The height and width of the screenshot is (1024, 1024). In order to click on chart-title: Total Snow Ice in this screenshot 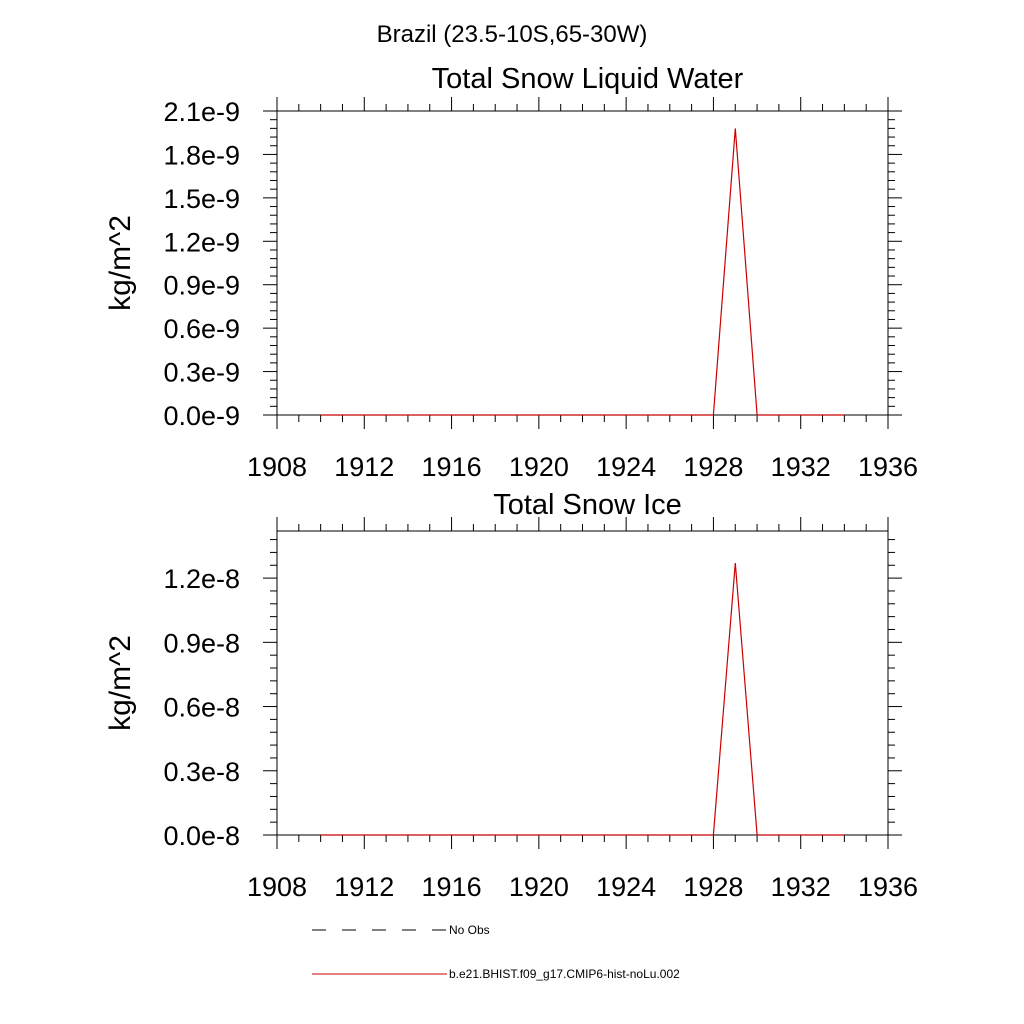, I will do `click(587, 505)`.